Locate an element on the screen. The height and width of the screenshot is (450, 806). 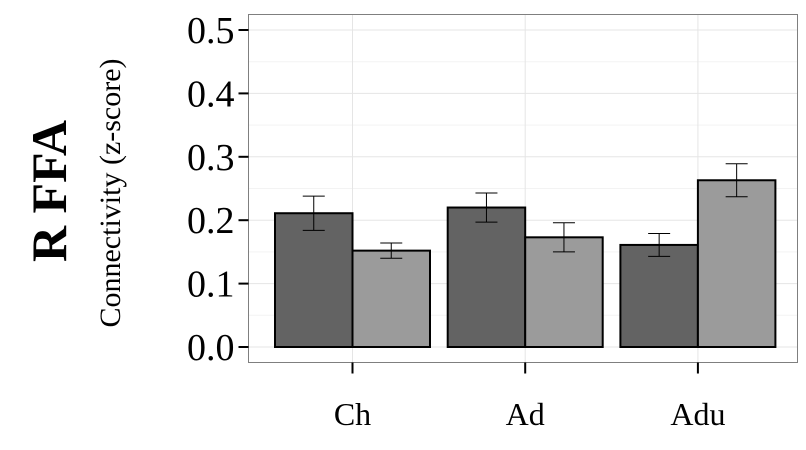
y-axis-label: Connectivity (z-score) is located at coordinates (110, 192).